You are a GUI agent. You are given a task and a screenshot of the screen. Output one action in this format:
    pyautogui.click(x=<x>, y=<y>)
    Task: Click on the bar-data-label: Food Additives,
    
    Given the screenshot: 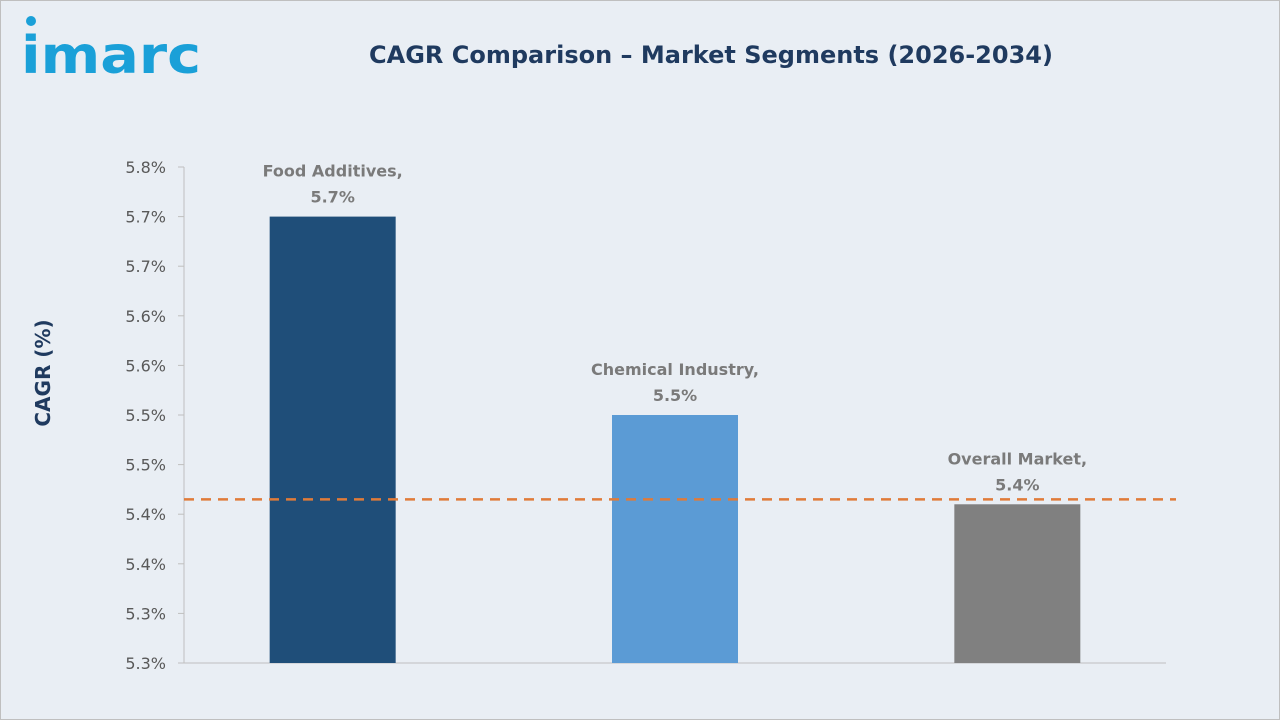 What is the action you would take?
    pyautogui.click(x=333, y=171)
    